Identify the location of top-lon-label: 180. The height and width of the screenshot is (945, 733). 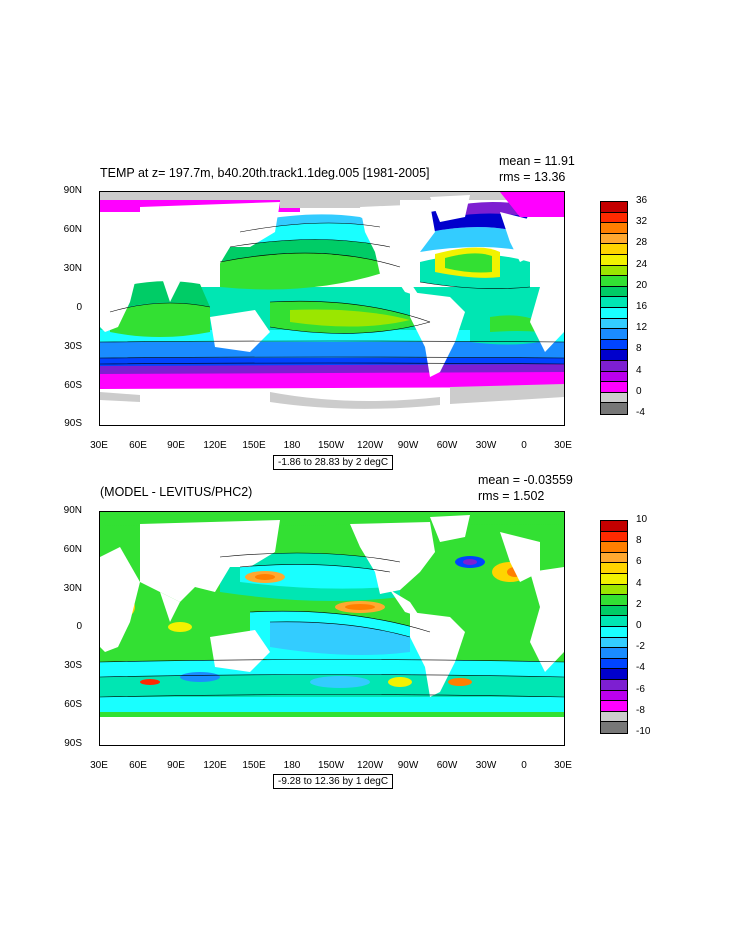
(292, 445).